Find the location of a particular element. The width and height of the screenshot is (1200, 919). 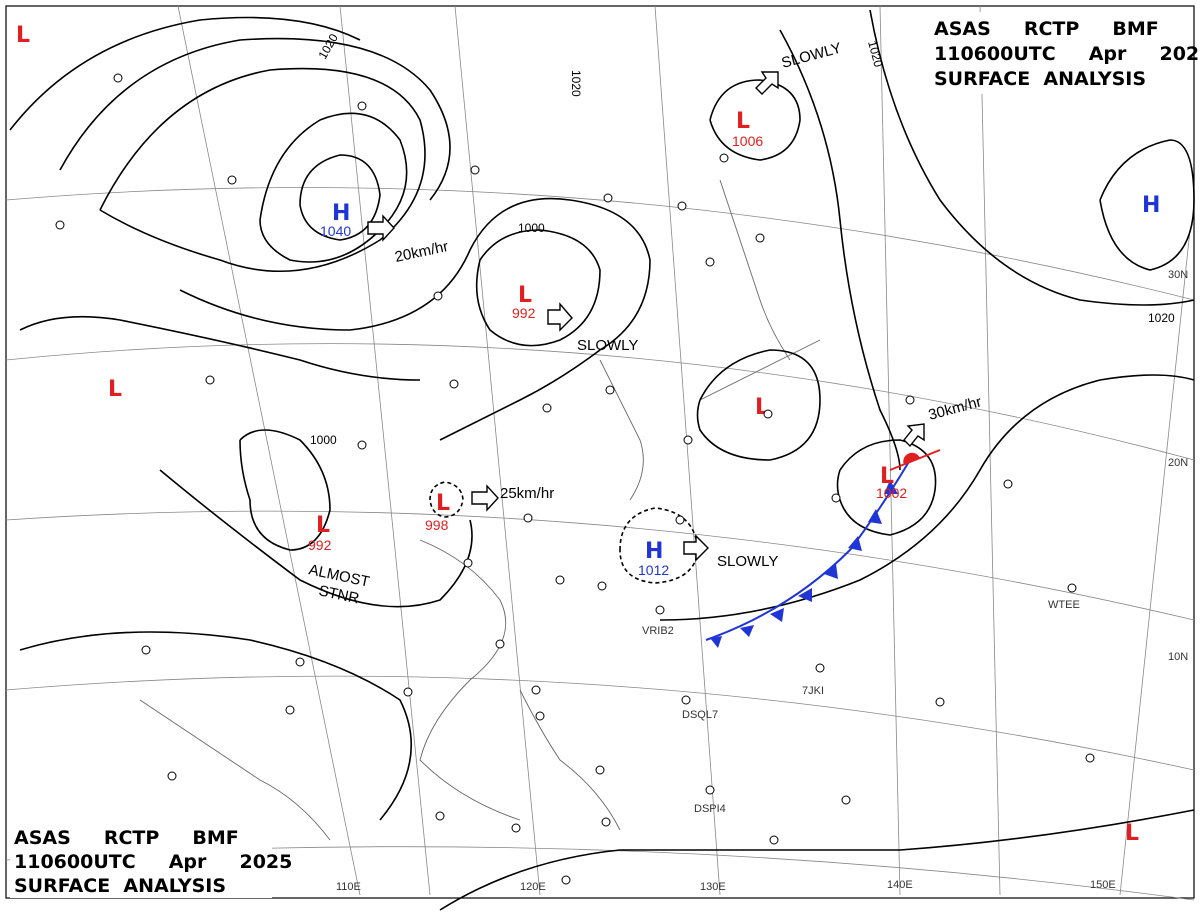

warm-front-semicircle is located at coordinates (911, 458).